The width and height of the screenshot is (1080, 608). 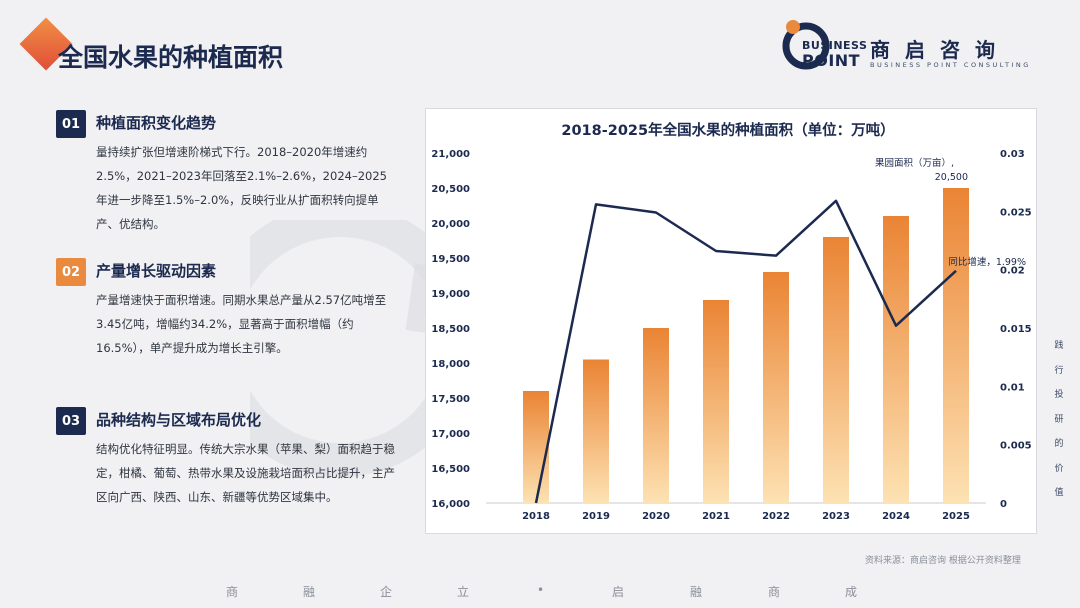 I want to click on side-char: 行, so click(x=1059, y=370).